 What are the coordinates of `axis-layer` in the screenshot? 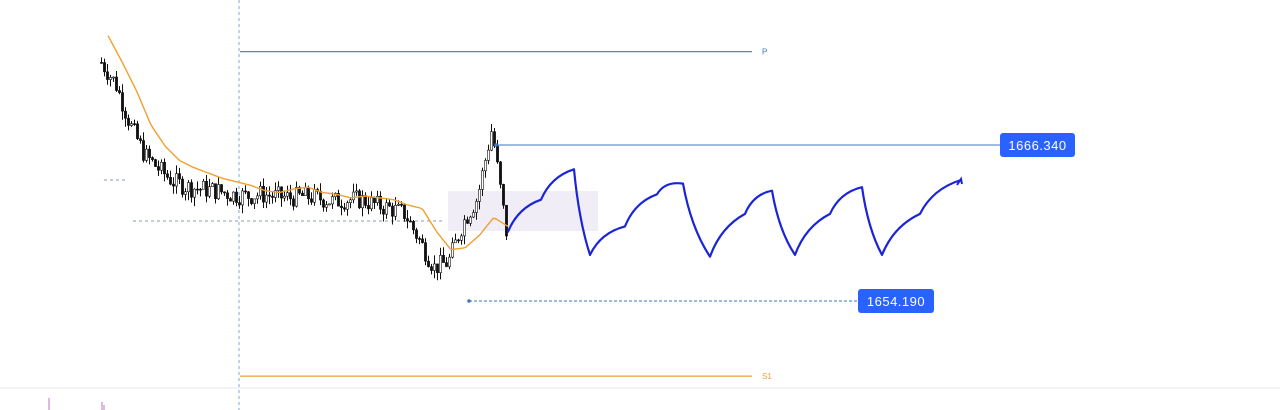 It's located at (640, 398).